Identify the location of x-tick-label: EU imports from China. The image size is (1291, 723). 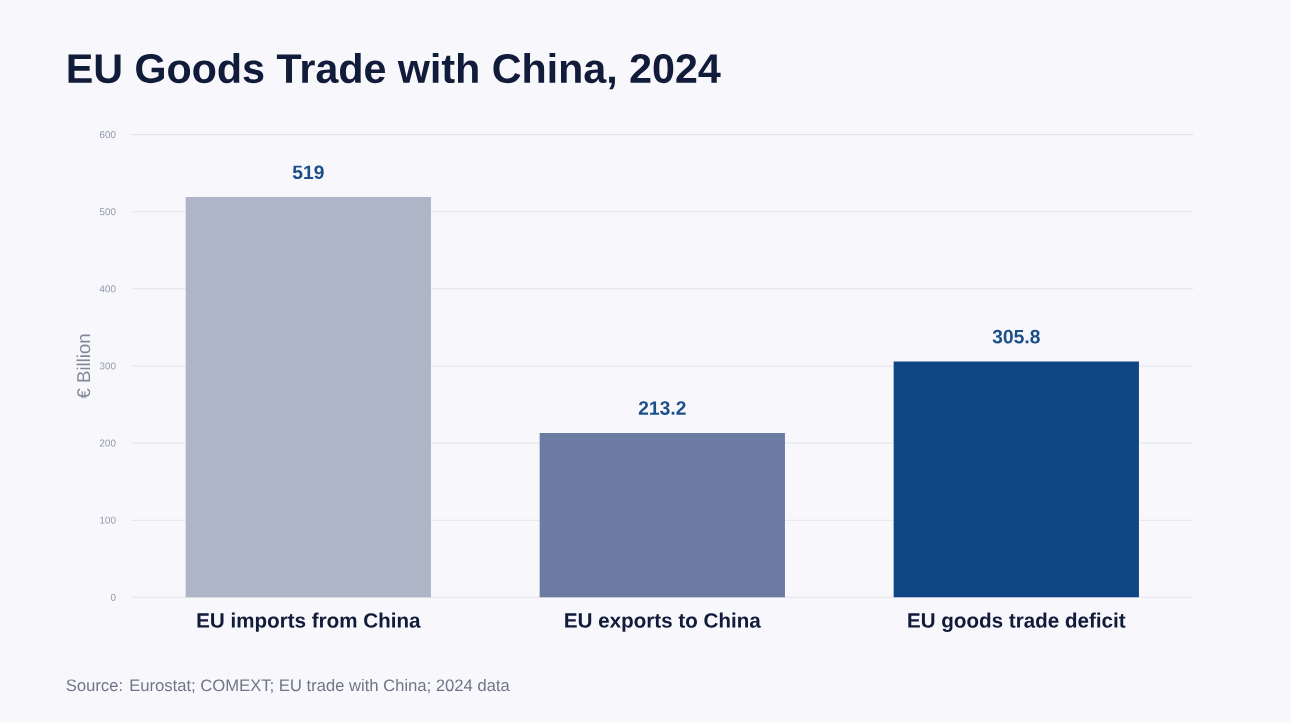
(309, 622).